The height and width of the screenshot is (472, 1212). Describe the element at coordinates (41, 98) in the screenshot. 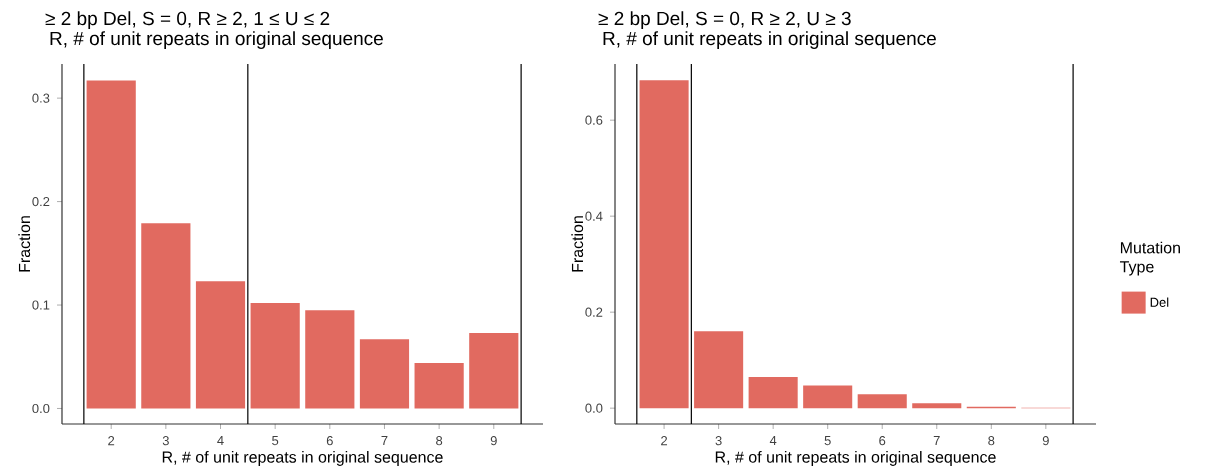

I see `y-tick-label: 0.3` at that location.